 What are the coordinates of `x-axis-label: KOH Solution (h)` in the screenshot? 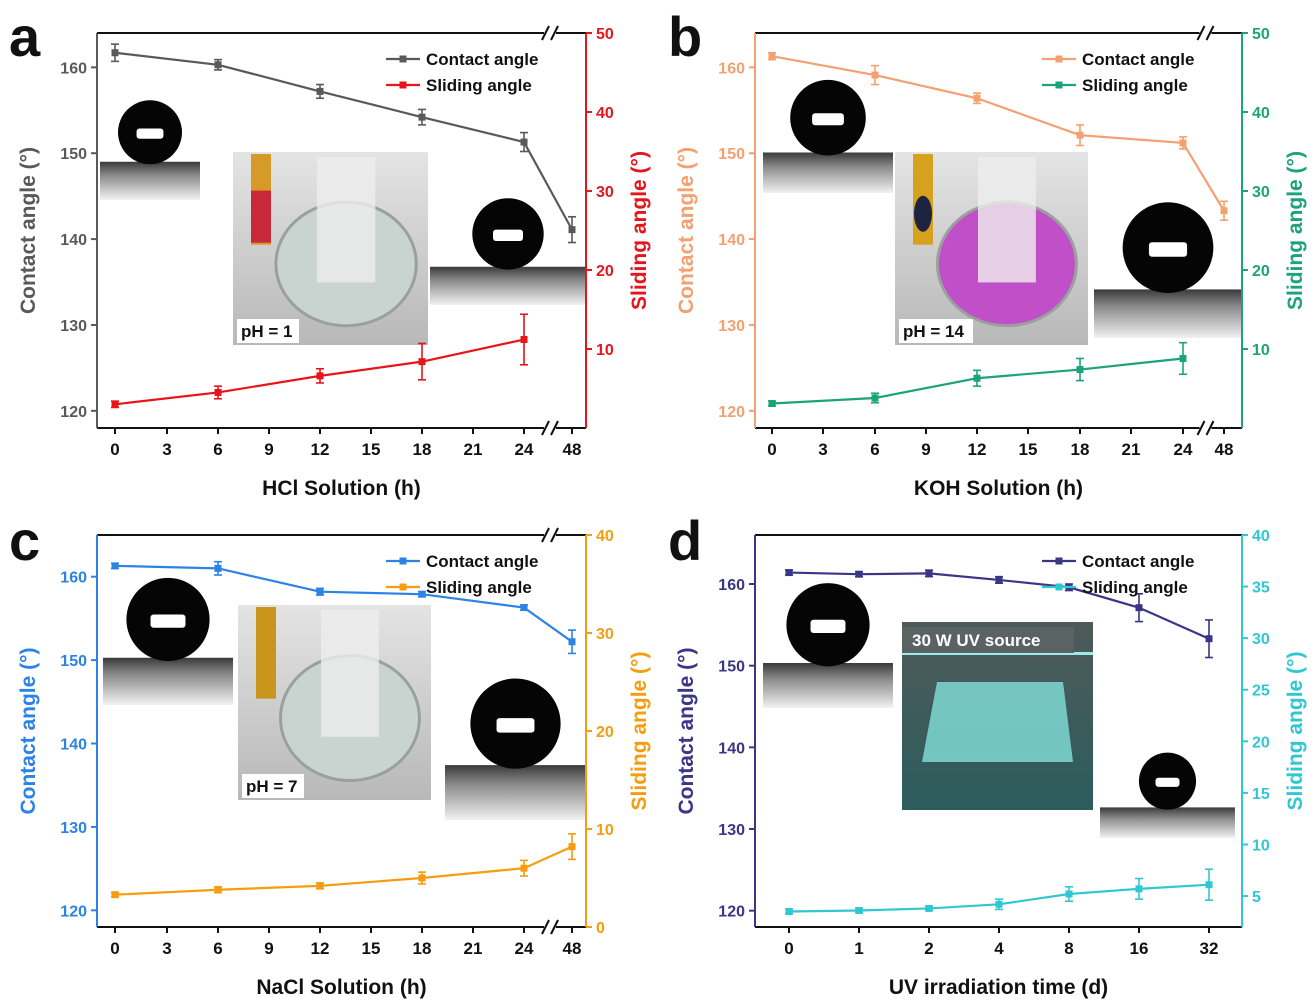 It's located at (998, 488).